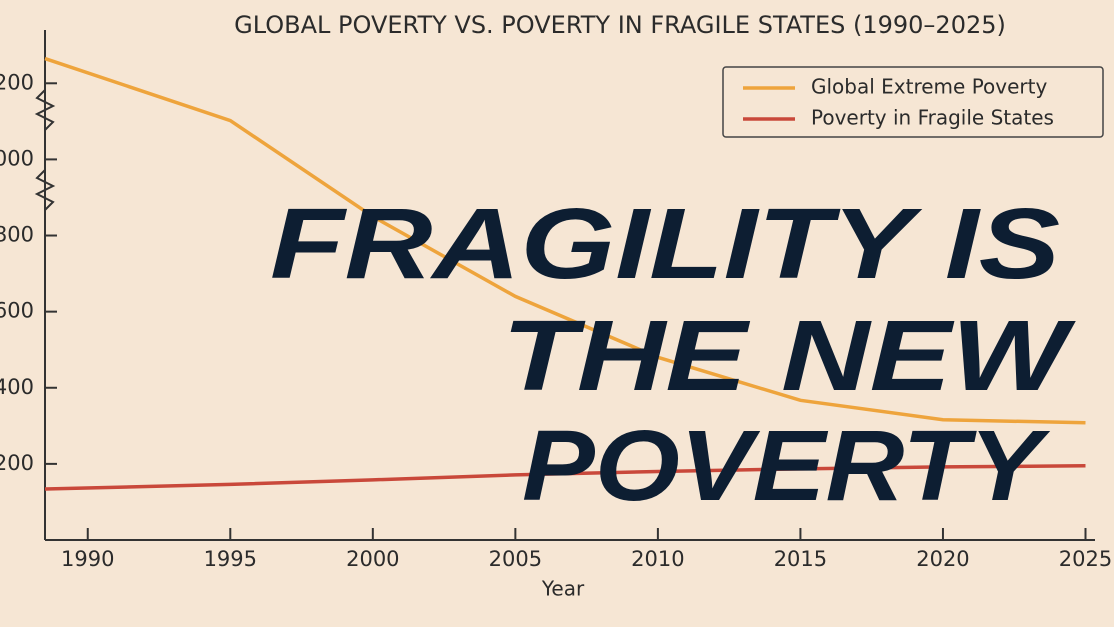  Describe the element at coordinates (17, 387) in the screenshot. I see `y-tick-label: 400` at that location.